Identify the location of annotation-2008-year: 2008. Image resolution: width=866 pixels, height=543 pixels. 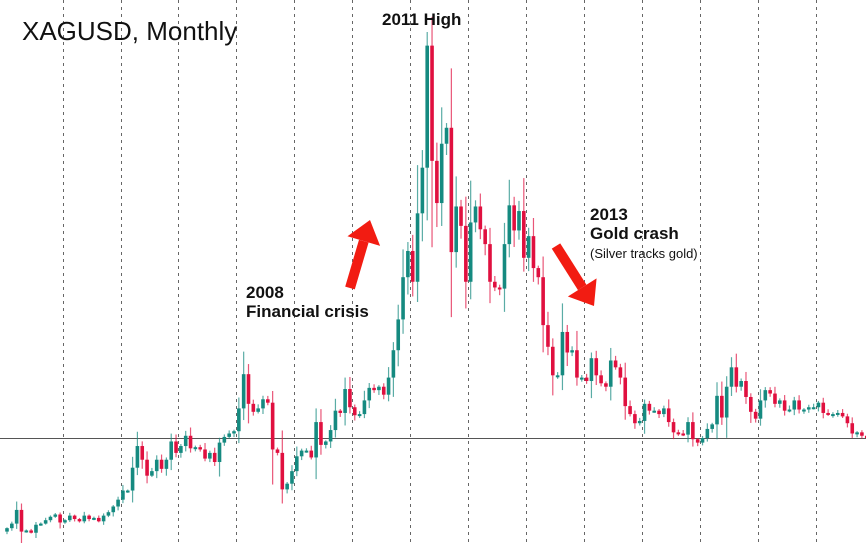
(265, 292).